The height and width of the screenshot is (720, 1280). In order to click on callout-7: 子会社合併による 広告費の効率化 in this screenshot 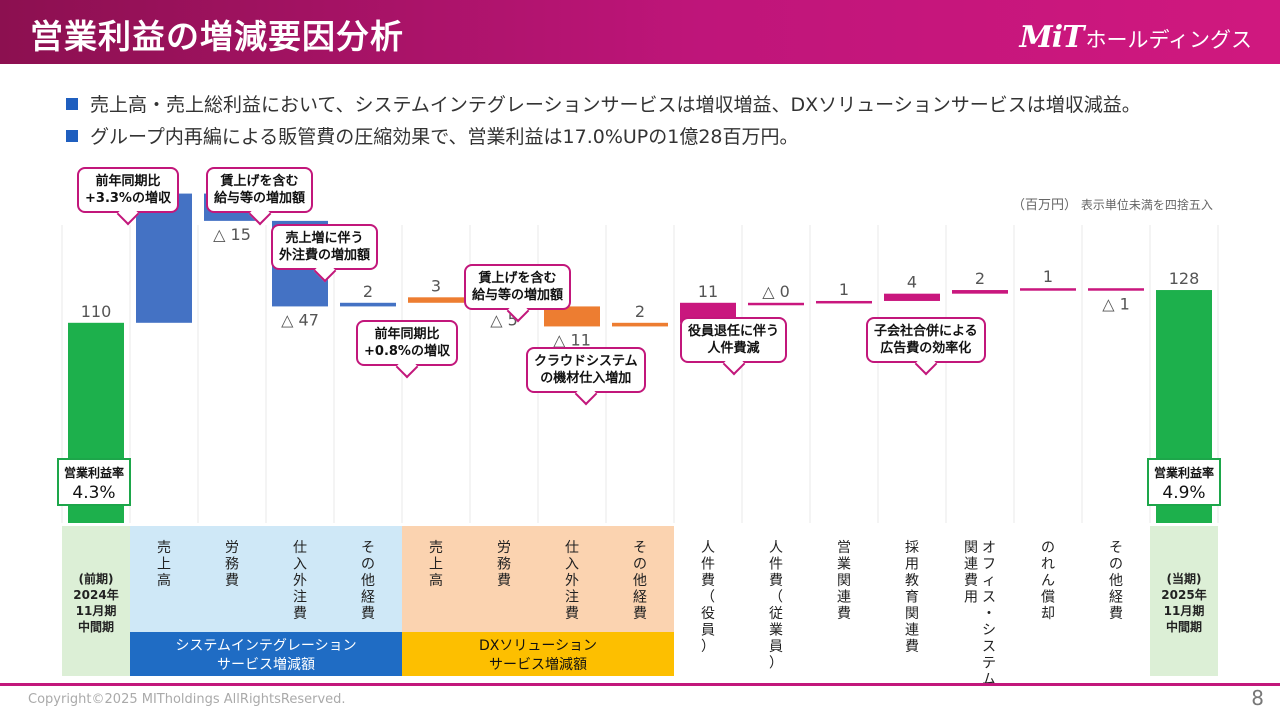, I will do `click(926, 340)`.